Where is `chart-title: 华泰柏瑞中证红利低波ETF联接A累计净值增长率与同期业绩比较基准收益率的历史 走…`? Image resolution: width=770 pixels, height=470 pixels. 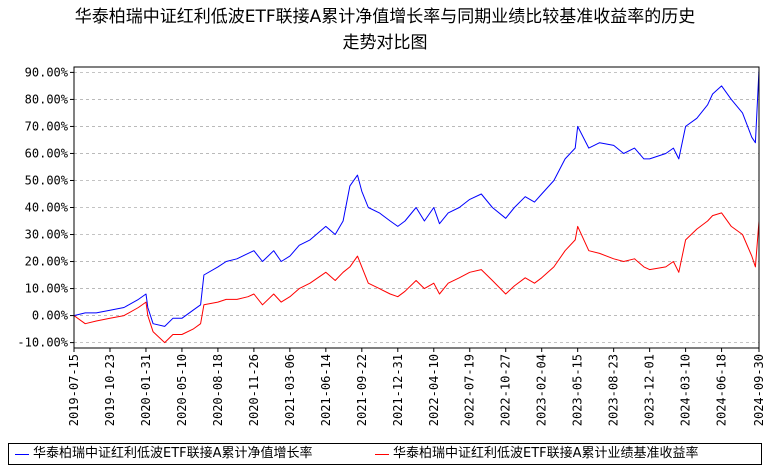
chart-title: 华泰柏瑞中证红利低波ETF联接A累计净值增长率与同期业绩比较基准收益率的历史 走… is located at coordinates (385, 30).